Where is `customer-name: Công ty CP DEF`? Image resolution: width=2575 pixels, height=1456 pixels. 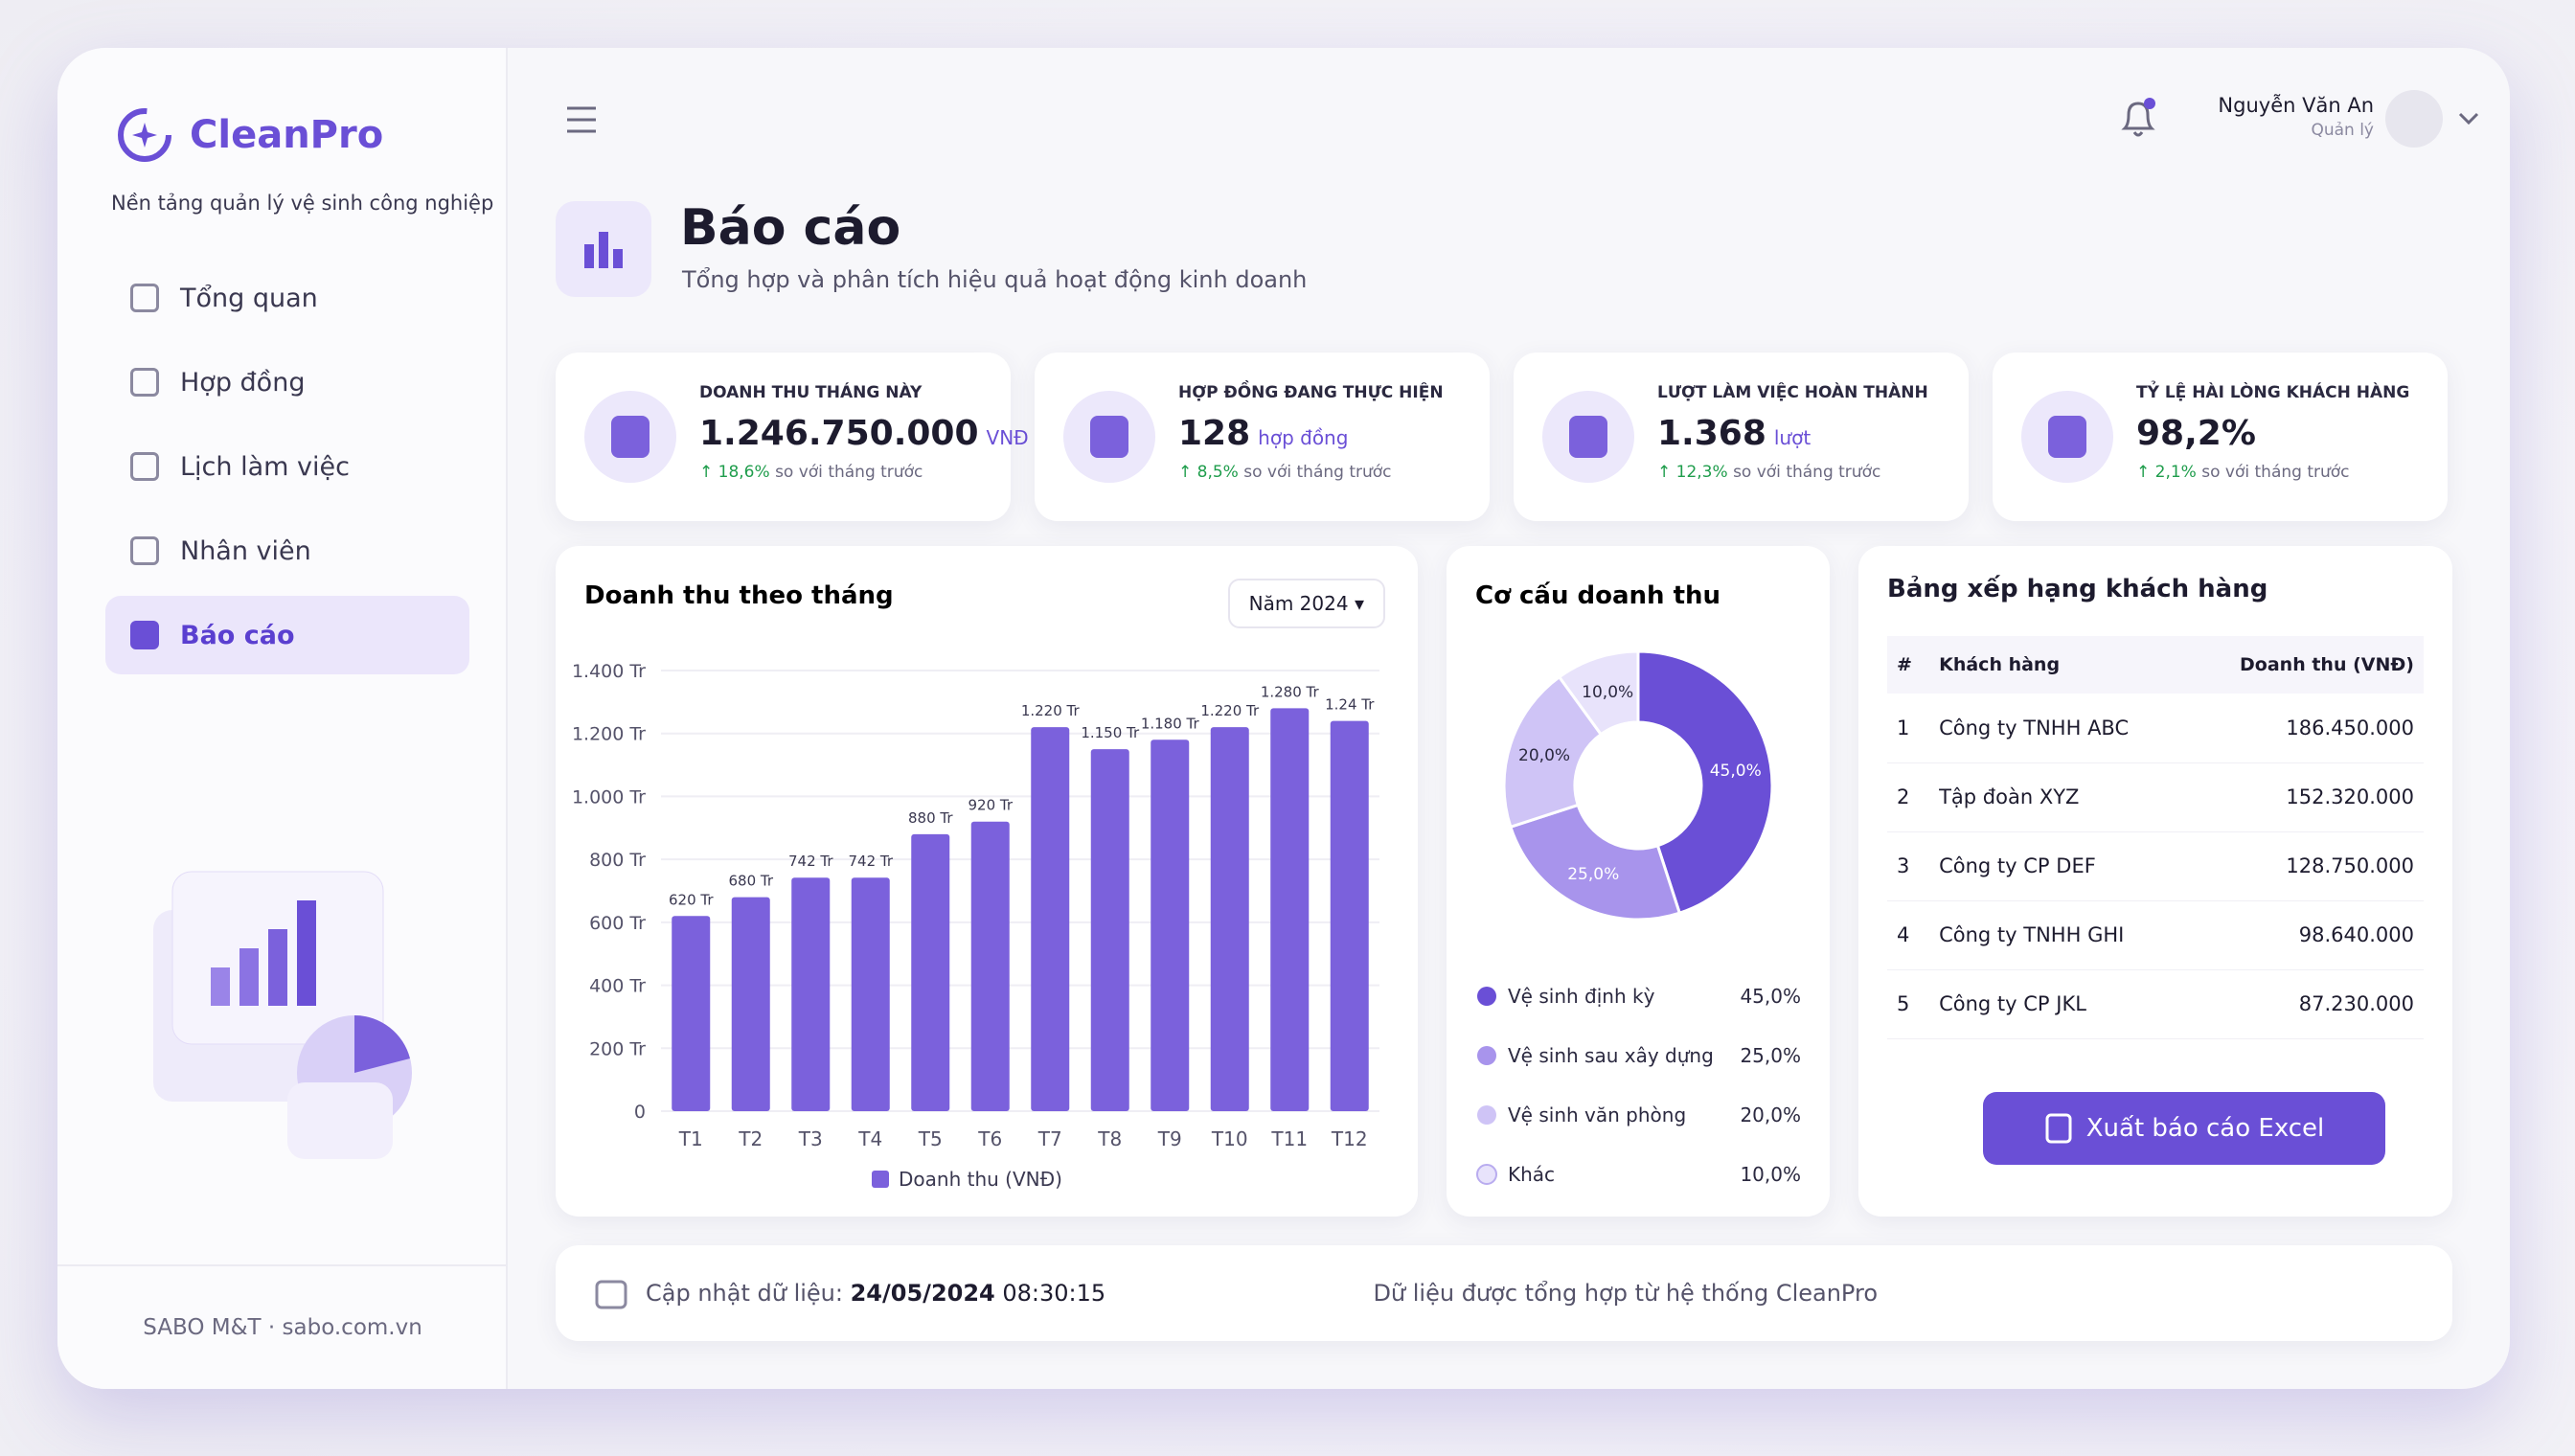
customer-name: Công ty CP DEF is located at coordinates (2018, 865).